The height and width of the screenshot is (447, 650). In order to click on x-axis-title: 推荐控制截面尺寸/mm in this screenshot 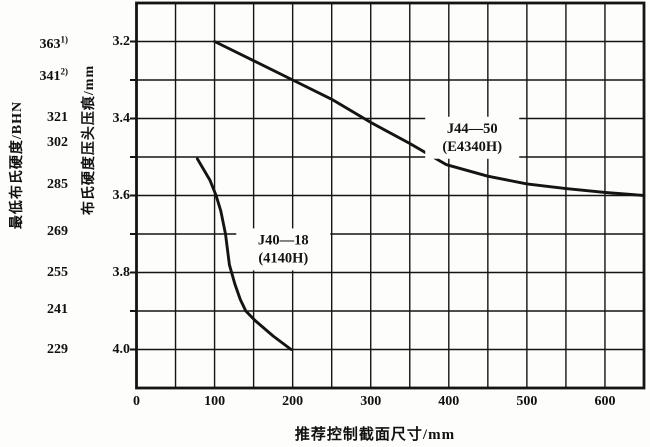, I will do `click(375, 435)`.